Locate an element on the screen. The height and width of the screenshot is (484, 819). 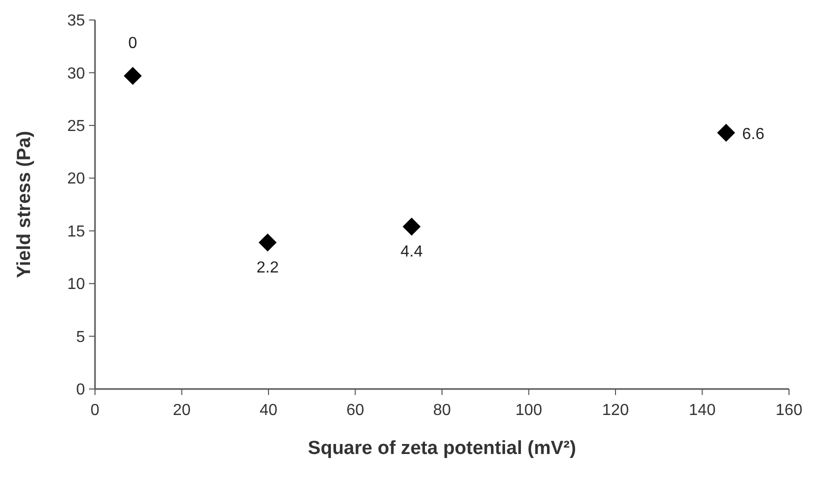
y-tick-label: 10 is located at coordinates (76, 285).